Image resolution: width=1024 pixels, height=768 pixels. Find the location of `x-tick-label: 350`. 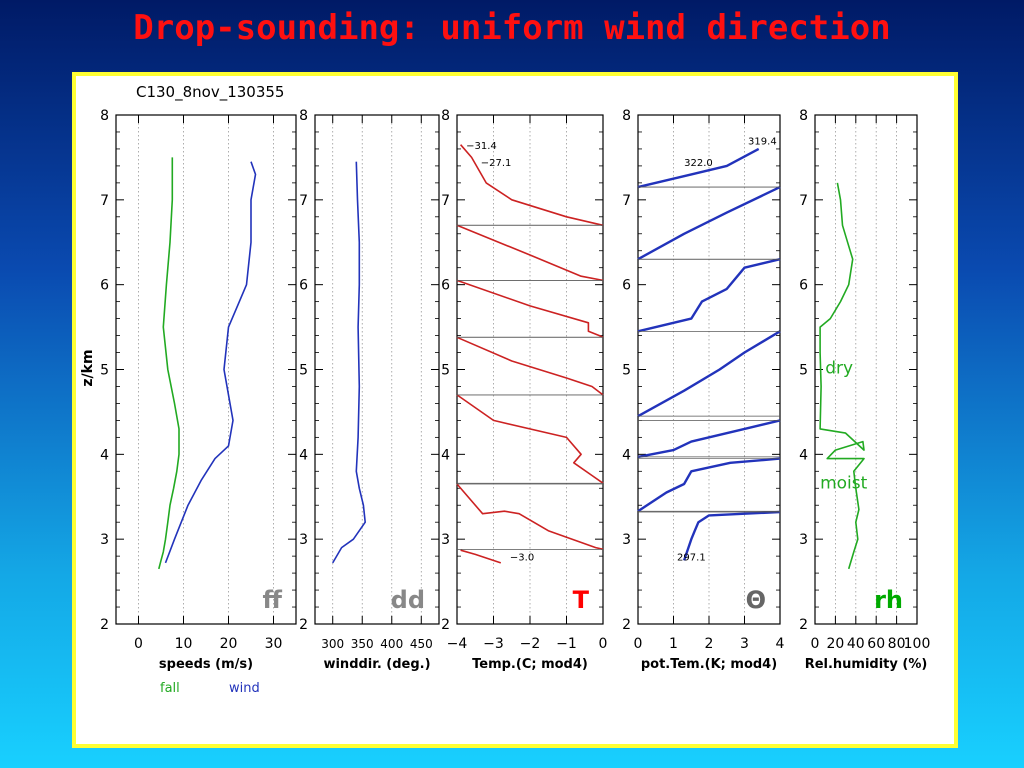

x-tick-label: 350 is located at coordinates (362, 644).